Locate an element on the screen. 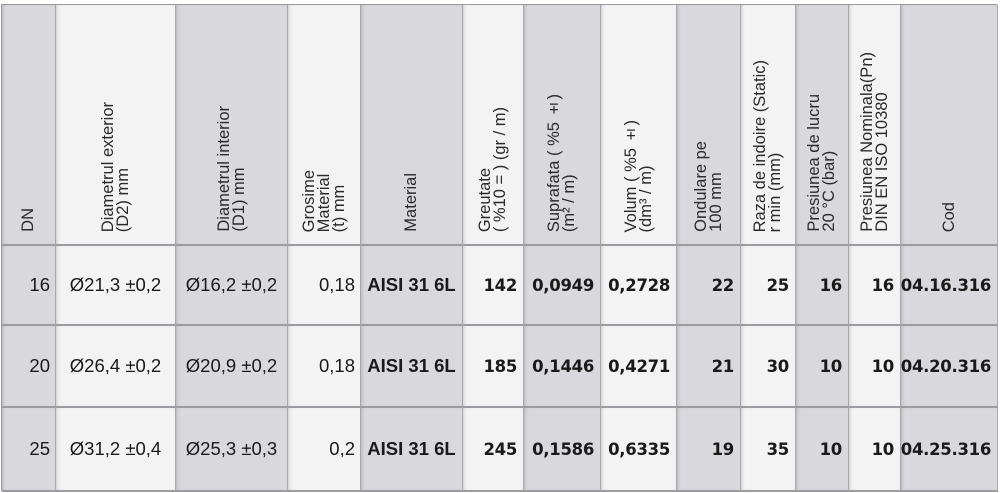 The image size is (1000, 493). cell-code: 04.20.316 is located at coordinates (949, 367).